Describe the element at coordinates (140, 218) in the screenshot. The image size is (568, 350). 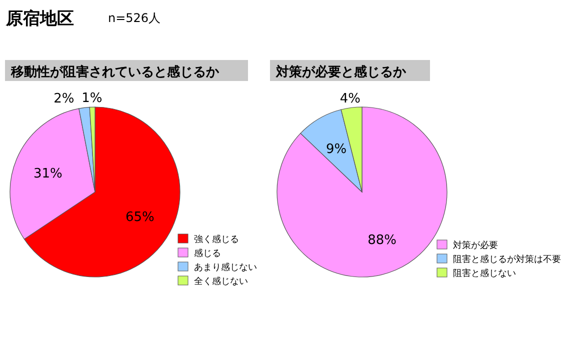
I see `data-label: 65%` at that location.